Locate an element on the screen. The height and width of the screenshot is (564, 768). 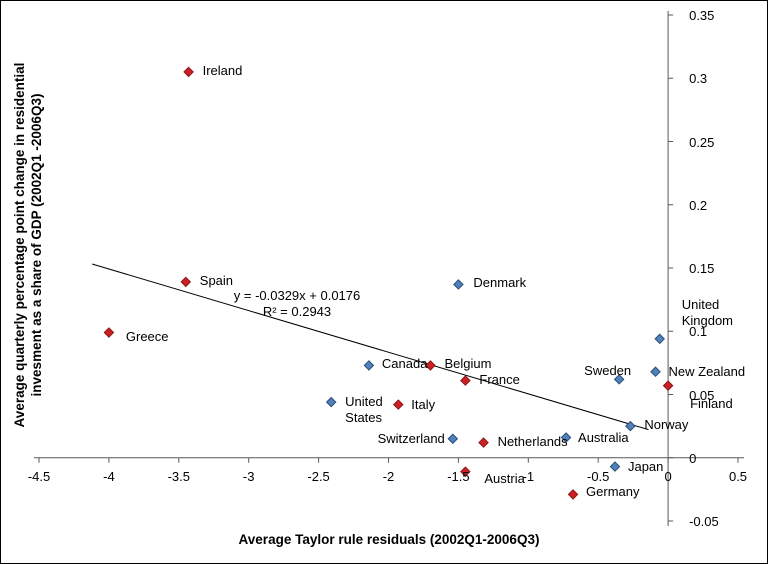
x-tick-label-9: 0 is located at coordinates (668, 476).